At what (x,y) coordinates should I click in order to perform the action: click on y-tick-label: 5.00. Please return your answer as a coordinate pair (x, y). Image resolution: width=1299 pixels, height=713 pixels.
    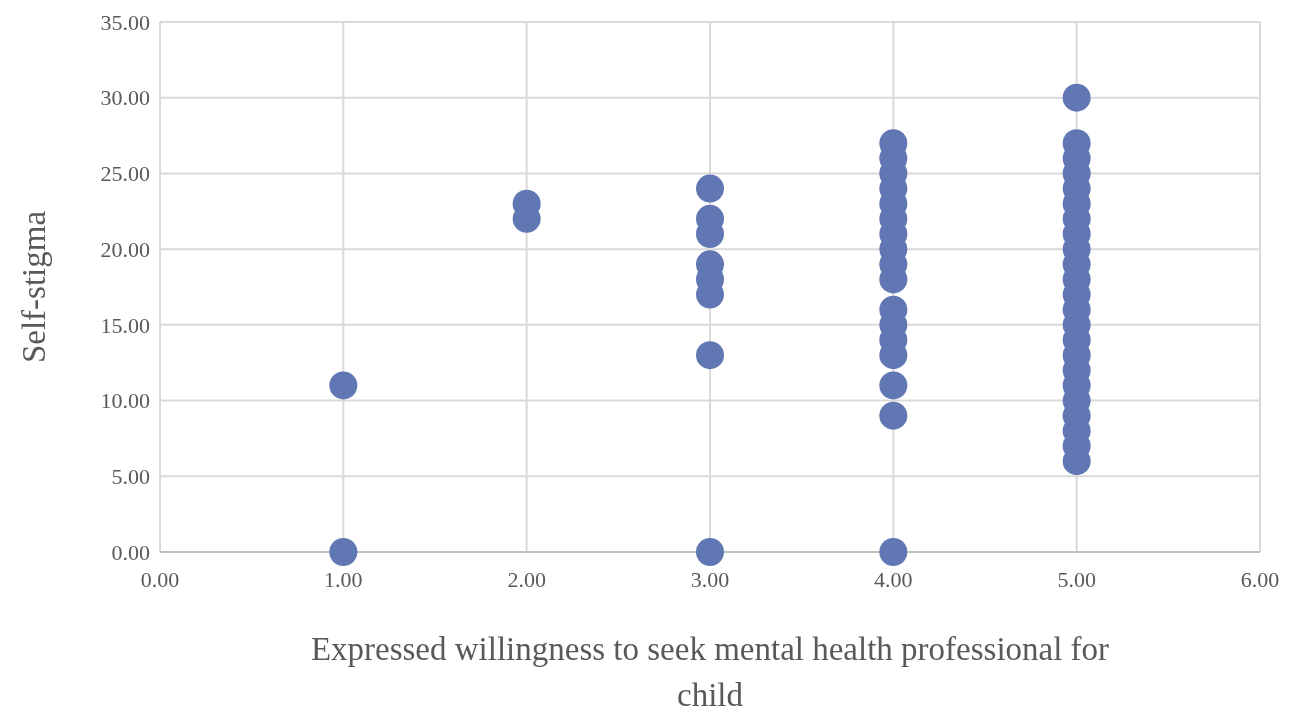
    Looking at the image, I should click on (130, 476).